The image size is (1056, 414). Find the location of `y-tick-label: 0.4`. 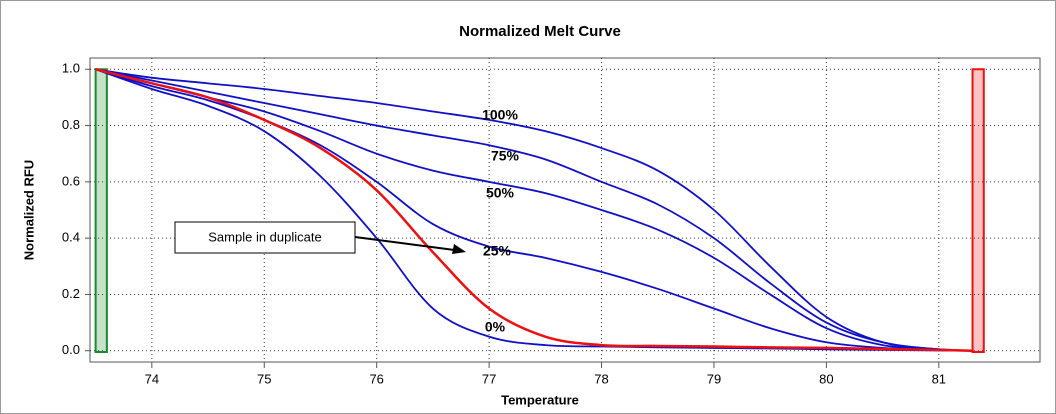

y-tick-label: 0.4 is located at coordinates (71, 237).